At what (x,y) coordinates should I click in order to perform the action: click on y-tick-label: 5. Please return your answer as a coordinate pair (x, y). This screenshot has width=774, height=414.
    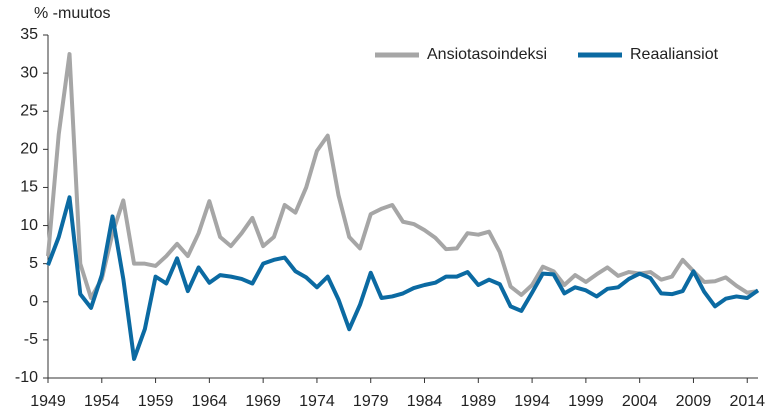
    Looking at the image, I should click on (33, 263).